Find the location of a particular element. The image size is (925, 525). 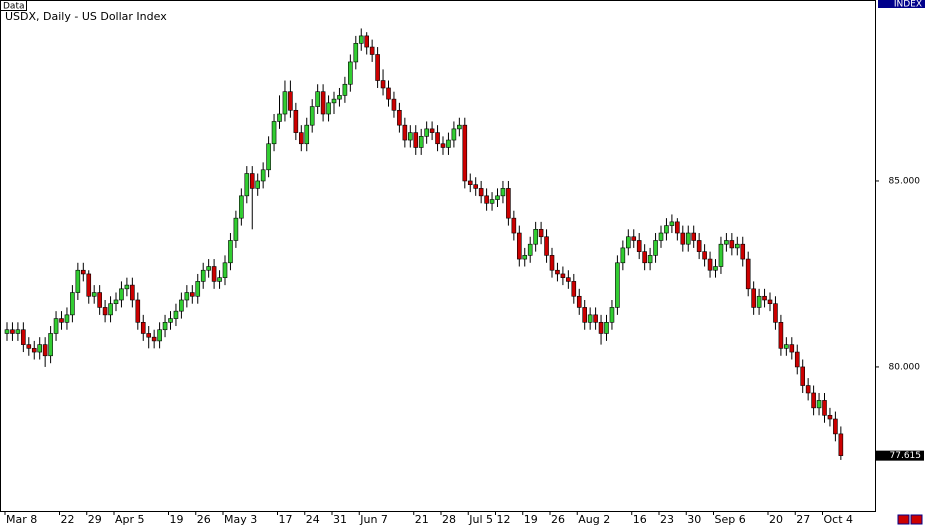

x-tick-label: 17 is located at coordinates (286, 519).